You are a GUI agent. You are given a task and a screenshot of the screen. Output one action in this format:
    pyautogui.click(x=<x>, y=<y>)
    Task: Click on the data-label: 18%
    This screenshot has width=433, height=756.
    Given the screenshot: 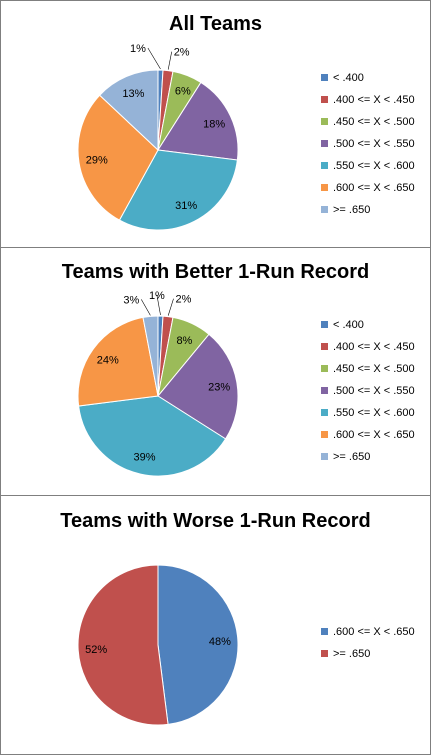 What is the action you would take?
    pyautogui.click(x=214, y=125)
    